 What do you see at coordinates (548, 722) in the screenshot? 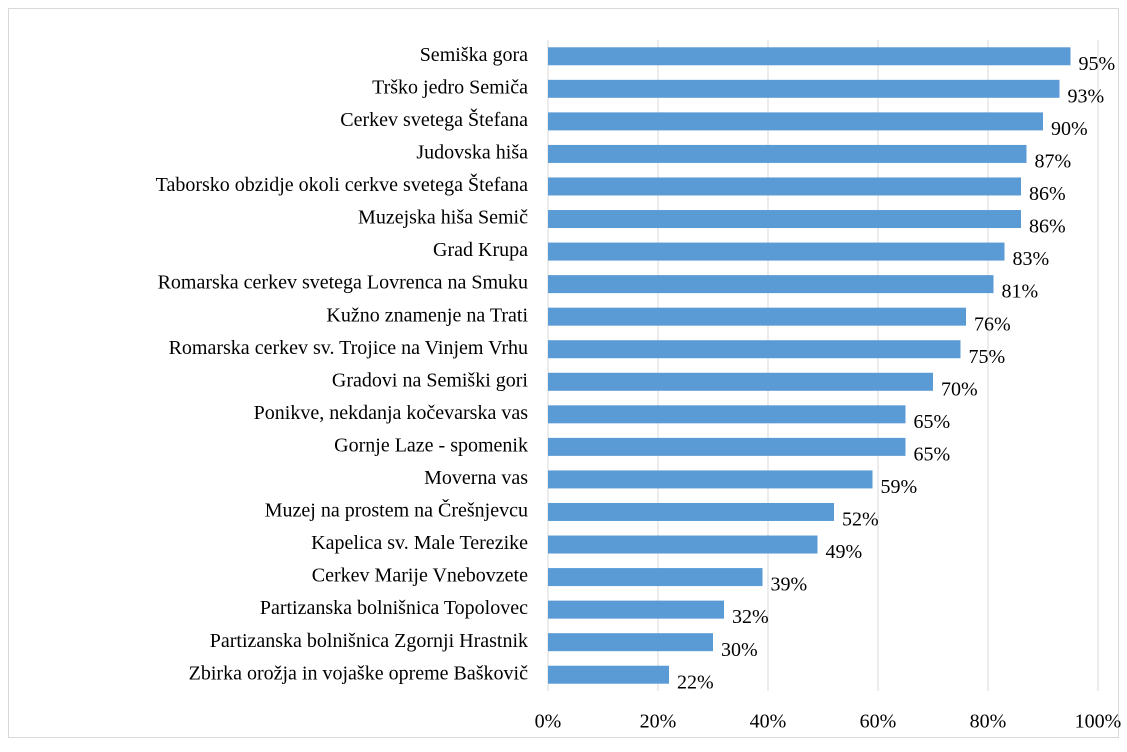
I see `x-tick-label: 0%` at bounding box center [548, 722].